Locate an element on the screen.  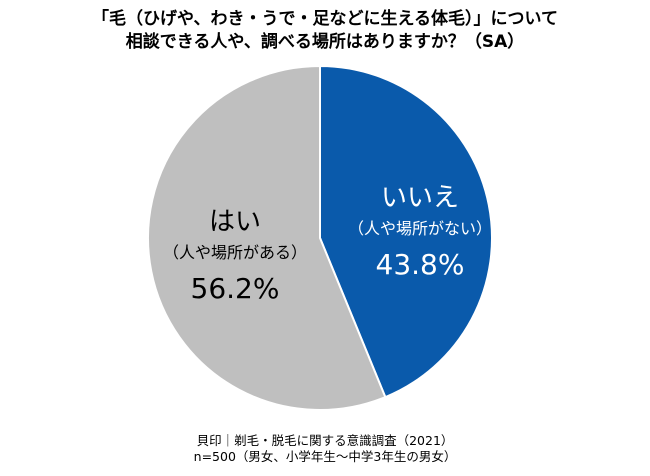
slice-note-label-2: （人や場所がある） is located at coordinates (235, 252).